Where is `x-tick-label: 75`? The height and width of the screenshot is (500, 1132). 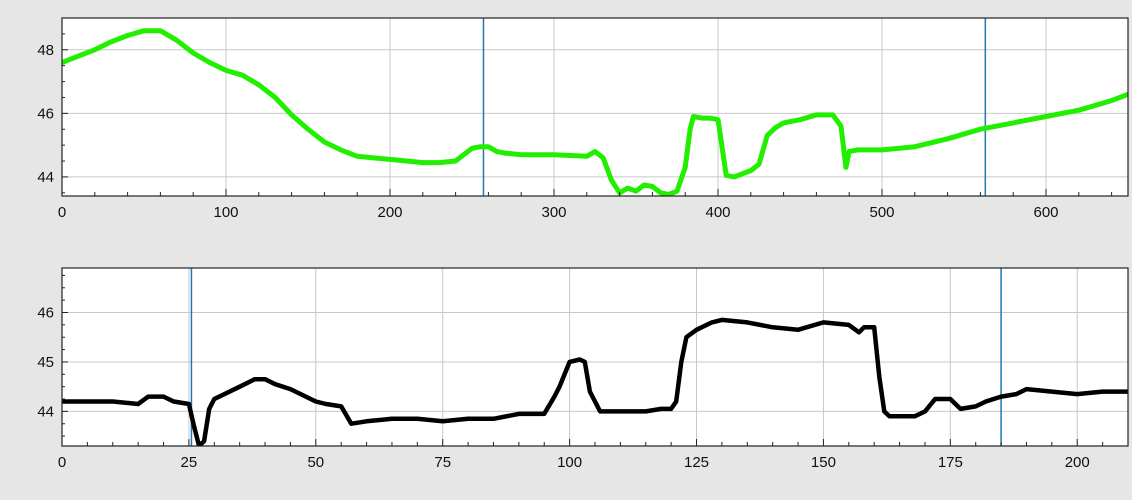 x-tick-label: 75 is located at coordinates (442, 462).